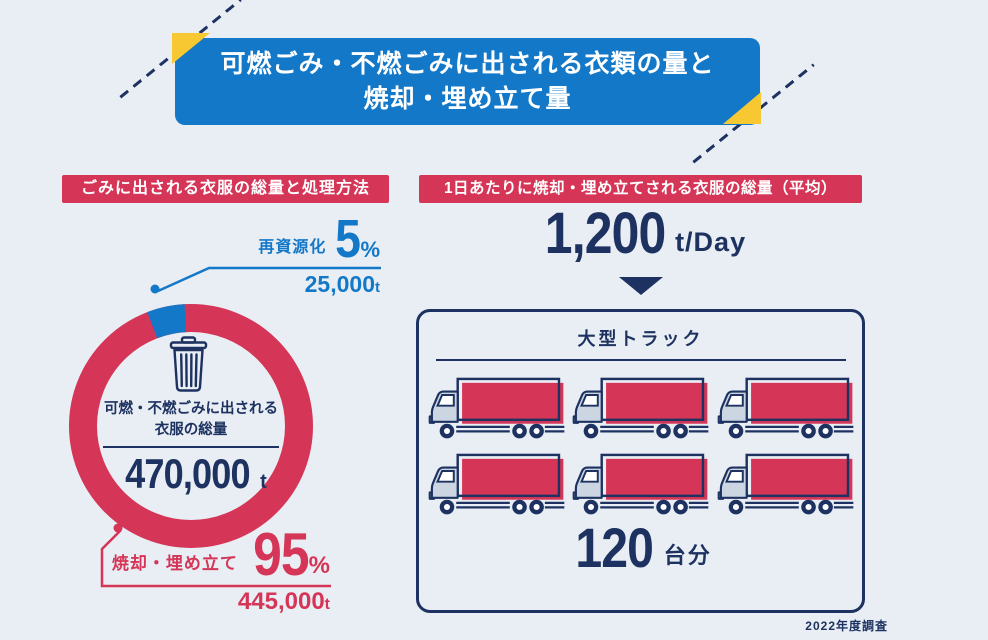  What do you see at coordinates (225, 189) in the screenshot?
I see `left-section-header: ごみに出される衣服の総量と処理方法` at bounding box center [225, 189].